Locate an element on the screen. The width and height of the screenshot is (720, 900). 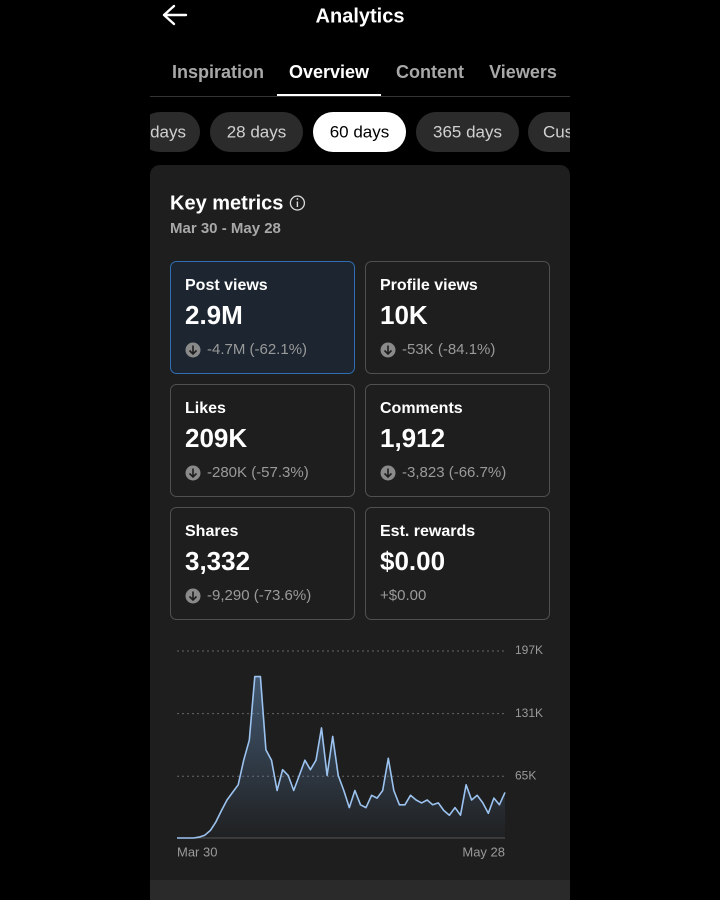
period-label: days is located at coordinates (168, 131).